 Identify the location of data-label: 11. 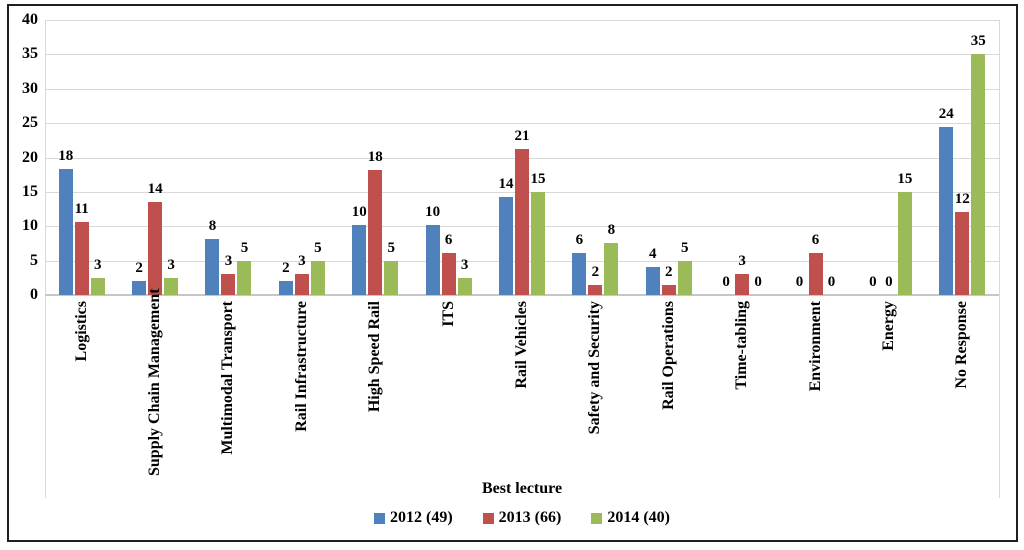
(81, 209).